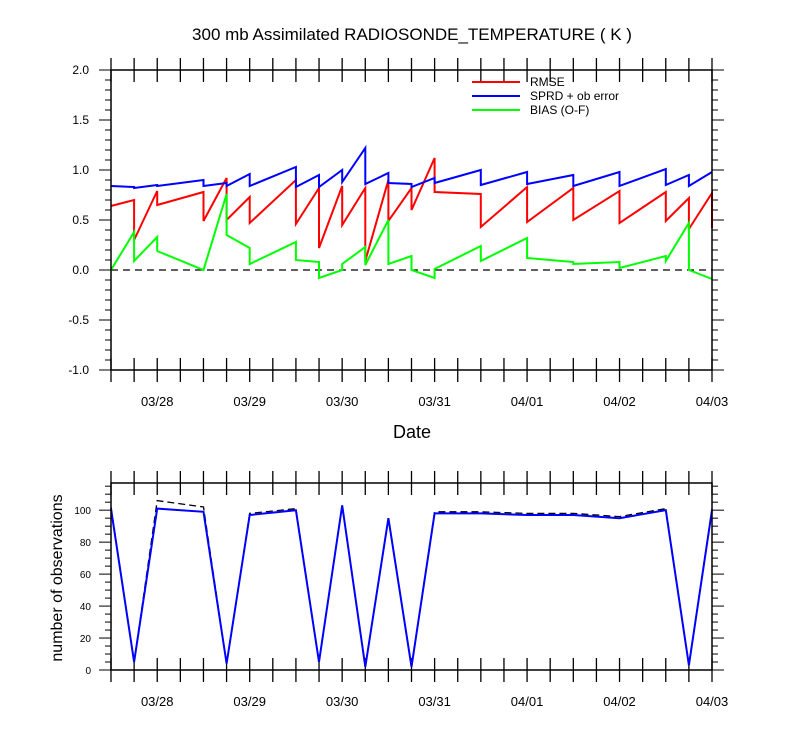 This screenshot has width=800, height=750. Describe the element at coordinates (412, 432) in the screenshot. I see `x-axis-label: Date` at that location.